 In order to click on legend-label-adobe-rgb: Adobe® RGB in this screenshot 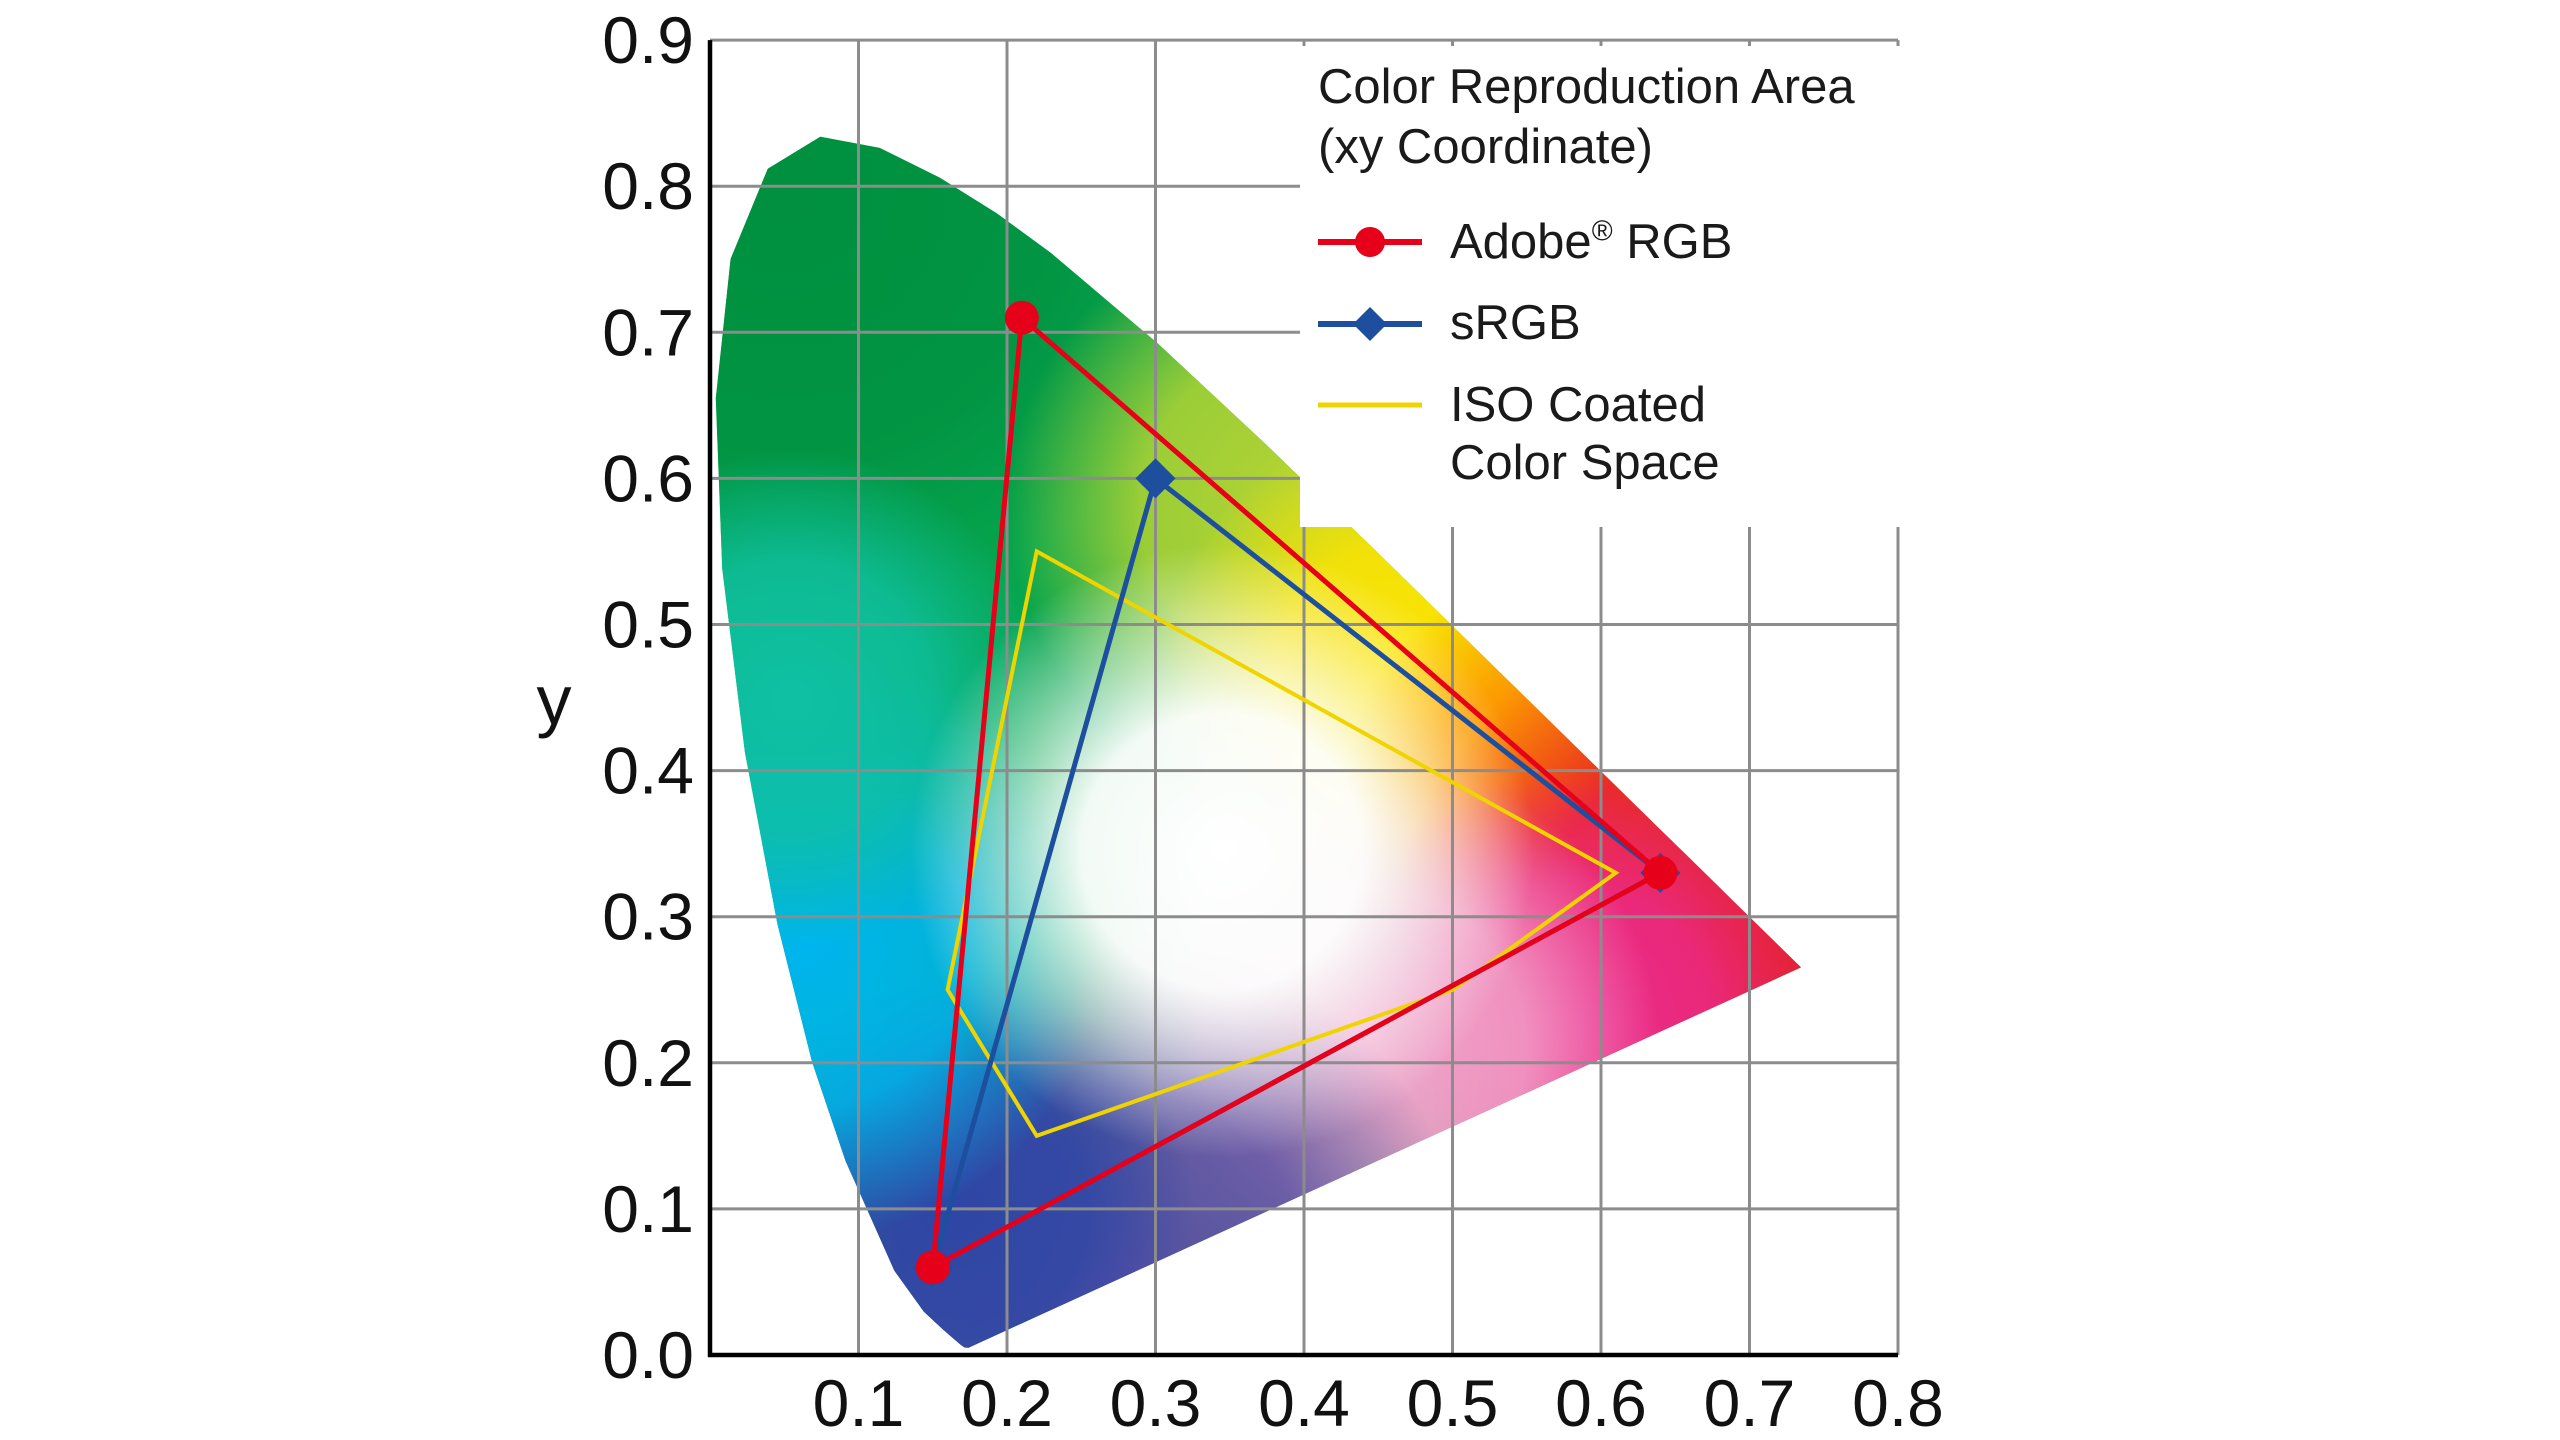, I will do `click(1591, 243)`.